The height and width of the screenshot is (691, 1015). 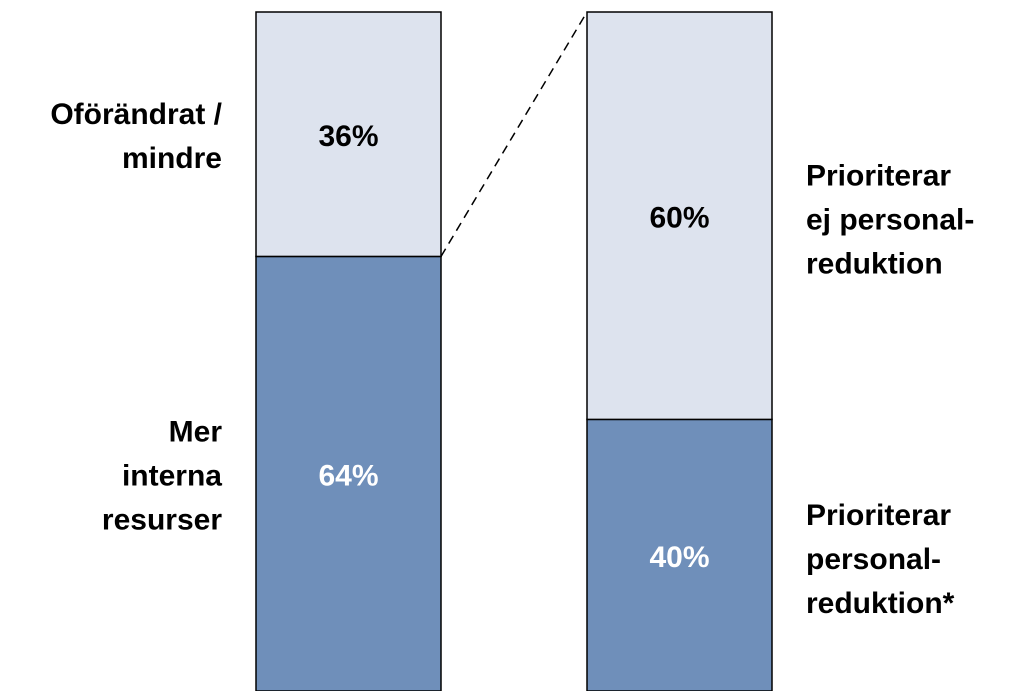 I want to click on value-label: 36%, so click(x=348, y=136).